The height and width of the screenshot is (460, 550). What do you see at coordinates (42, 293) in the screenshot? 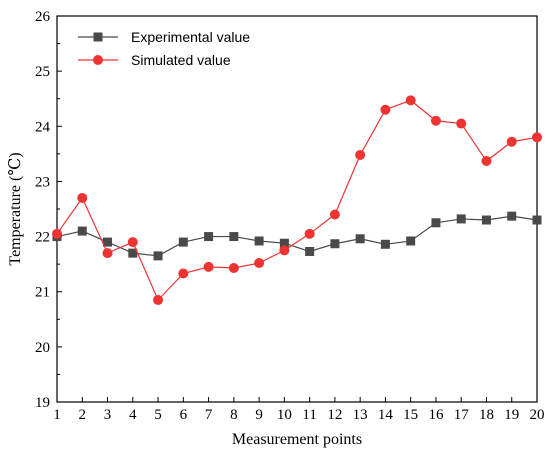
I see `y-tick-label: 21` at bounding box center [42, 293].